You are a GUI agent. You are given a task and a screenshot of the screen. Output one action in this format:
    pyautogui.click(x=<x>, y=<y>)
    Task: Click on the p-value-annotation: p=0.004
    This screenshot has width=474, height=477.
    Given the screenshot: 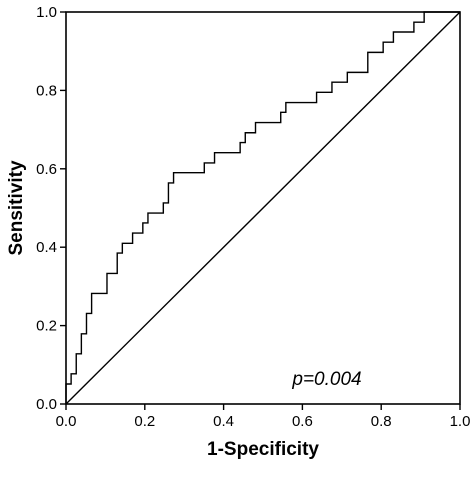 What is the action you would take?
    pyautogui.click(x=326, y=379)
    